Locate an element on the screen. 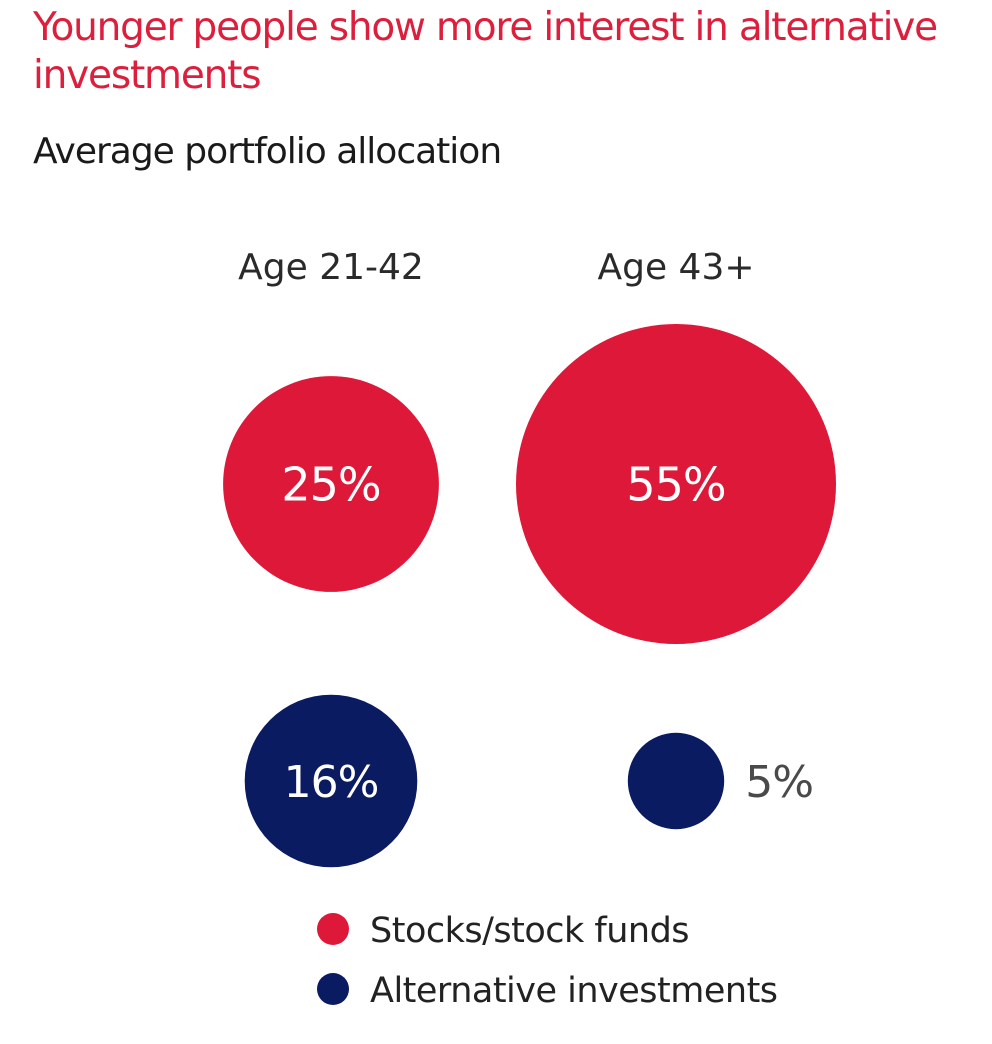 This screenshot has width=992, height=1044. legend-swatch-alternative-investments is located at coordinates (333, 989).